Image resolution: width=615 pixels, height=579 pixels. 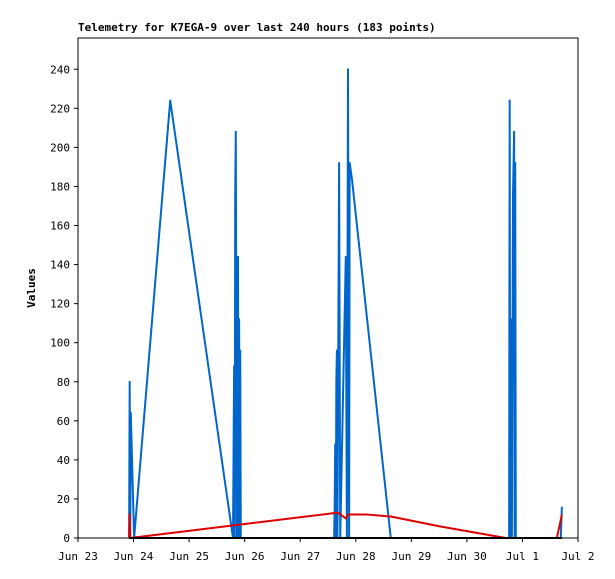 What do you see at coordinates (467, 556) in the screenshot?
I see `x-tick-label: Jun 30` at bounding box center [467, 556].